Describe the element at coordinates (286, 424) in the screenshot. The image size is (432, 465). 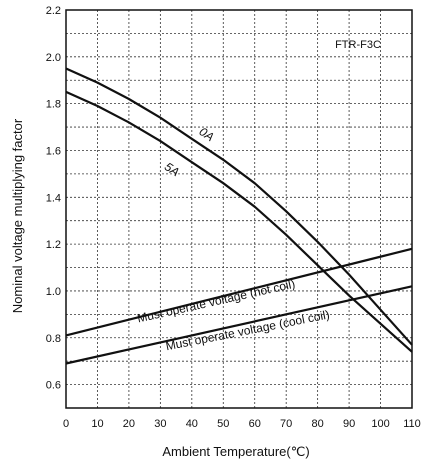
I see `x-tick-label: 70` at that location.